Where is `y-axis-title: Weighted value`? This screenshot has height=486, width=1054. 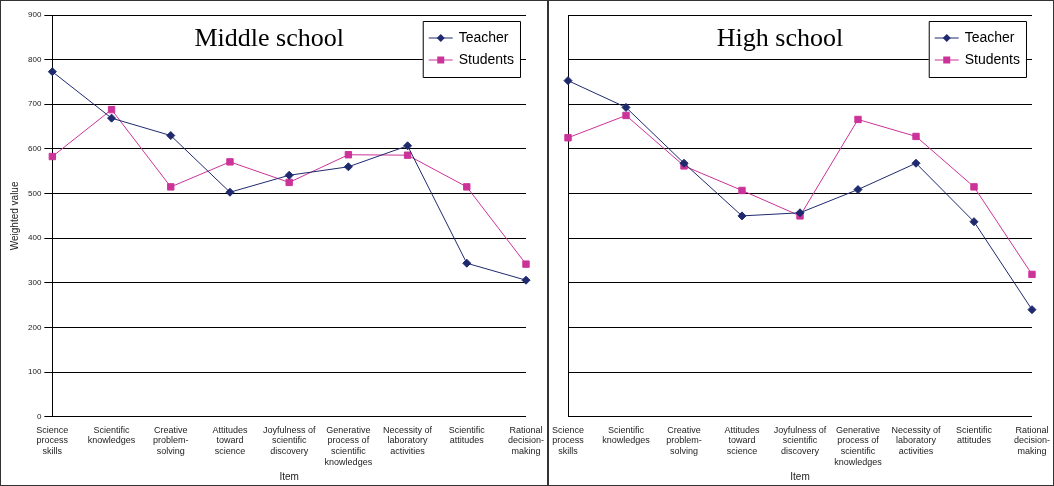 y-axis-title: Weighted value is located at coordinates (14, 216).